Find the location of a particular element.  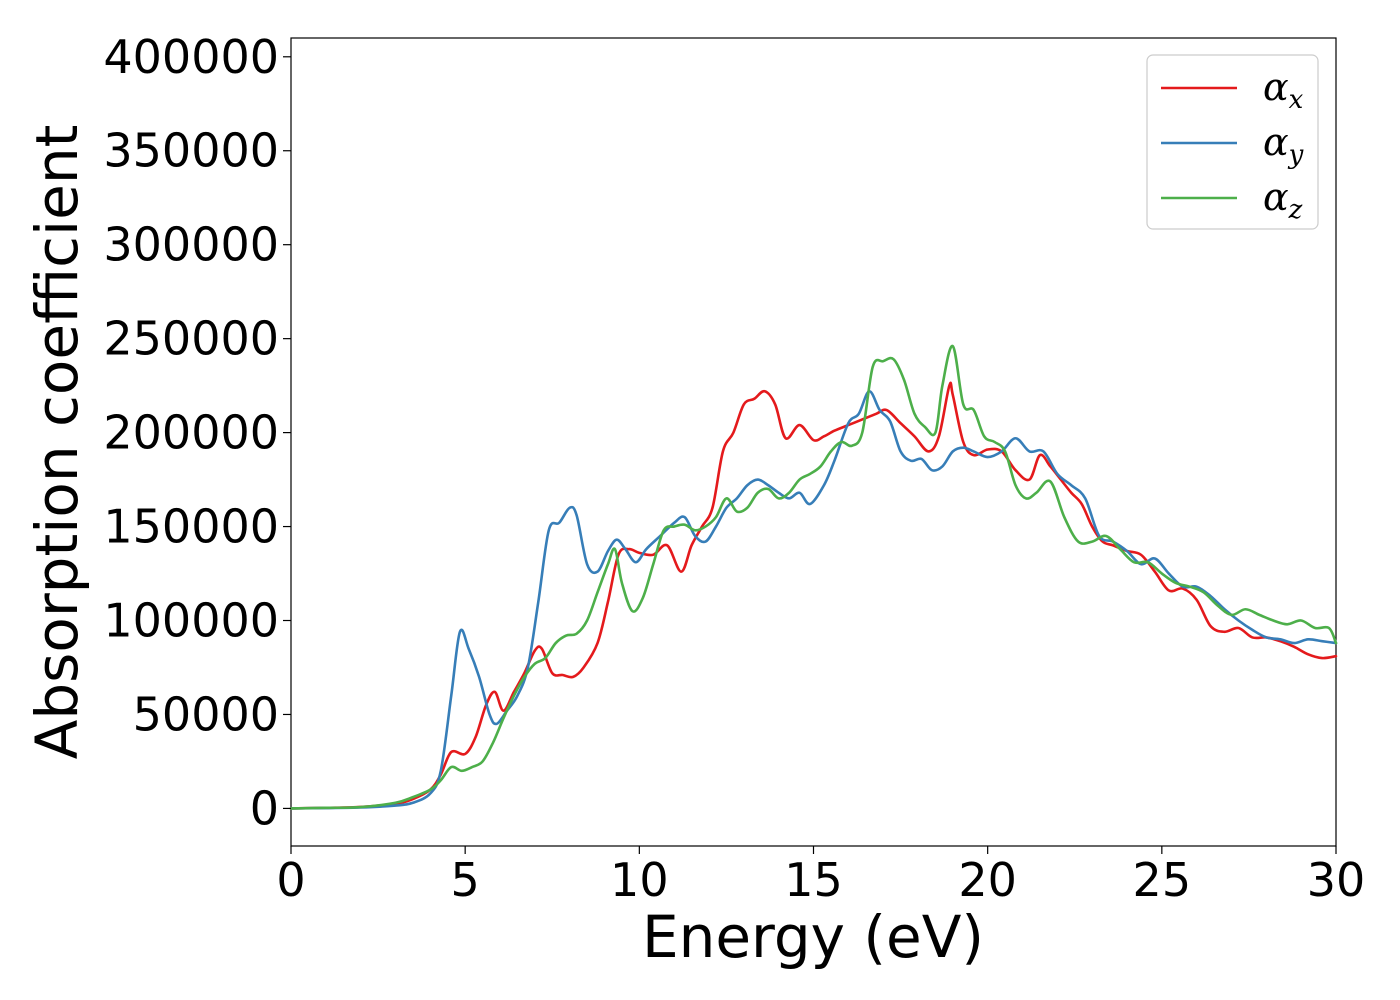

x-tick-label-2: 10 is located at coordinates (639, 880).